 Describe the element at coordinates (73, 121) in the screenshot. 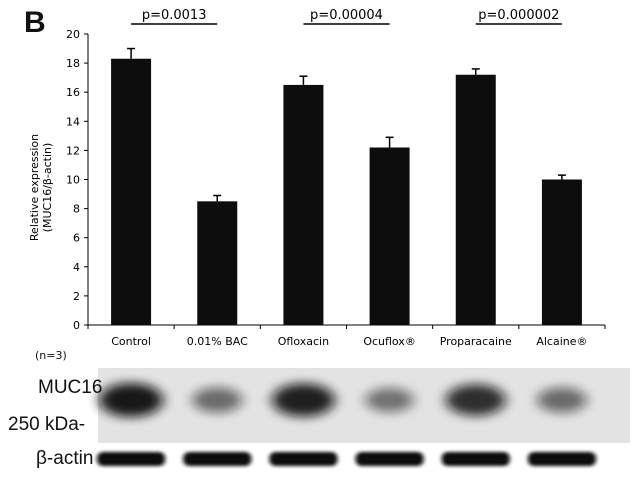

I see `y-tick-label: 14` at that location.